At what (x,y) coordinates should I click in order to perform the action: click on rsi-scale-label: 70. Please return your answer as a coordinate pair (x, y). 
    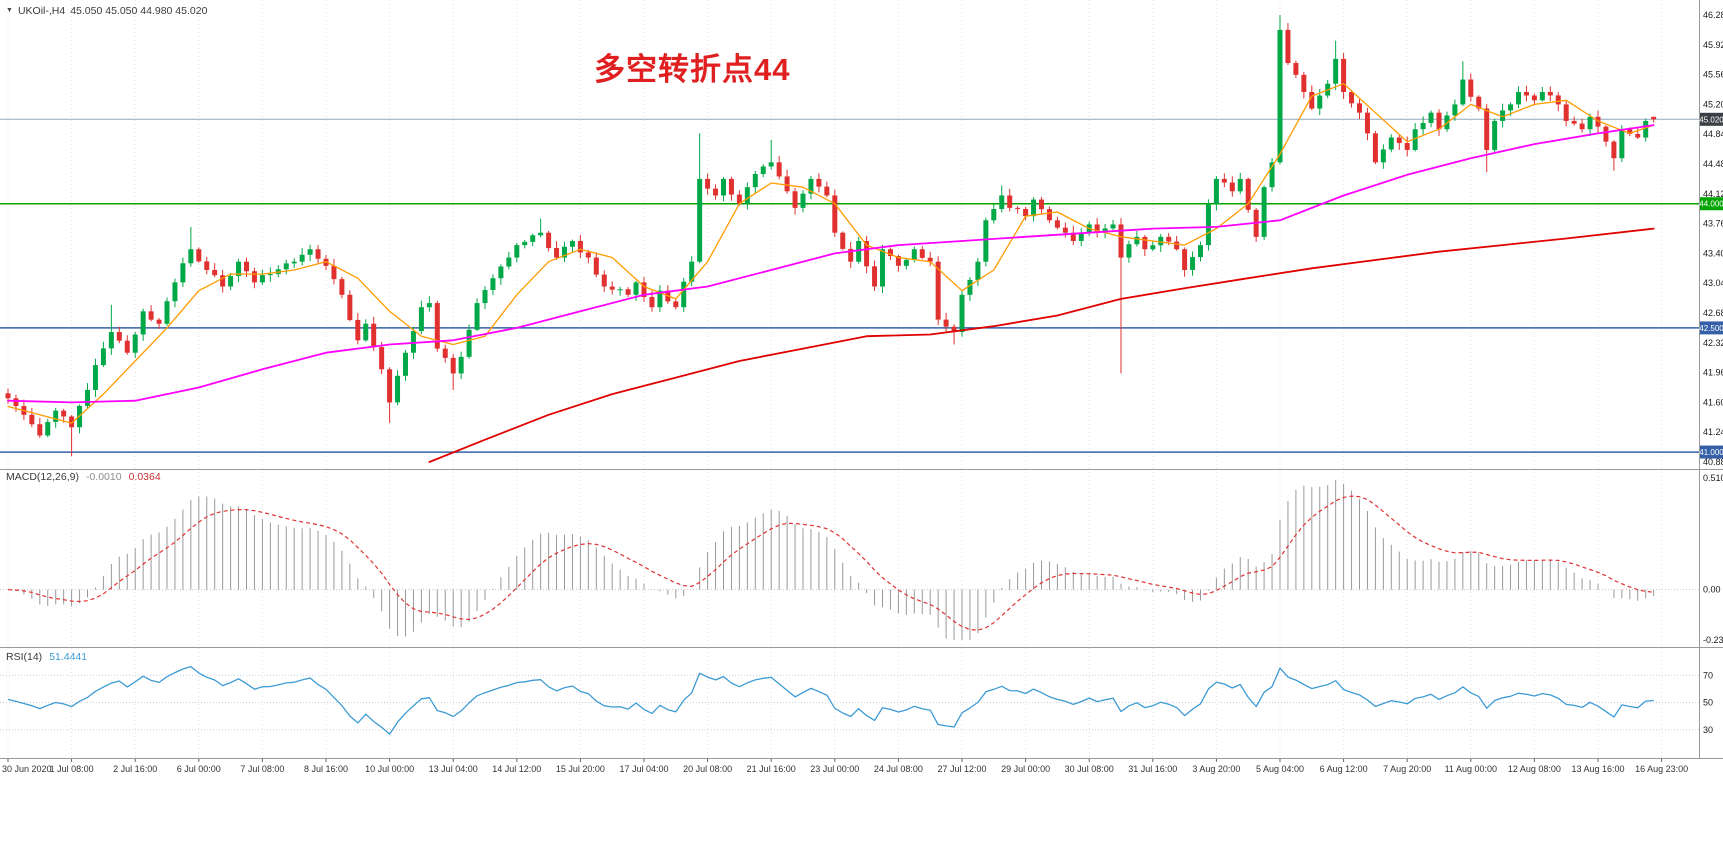
    Looking at the image, I should click on (1708, 675).